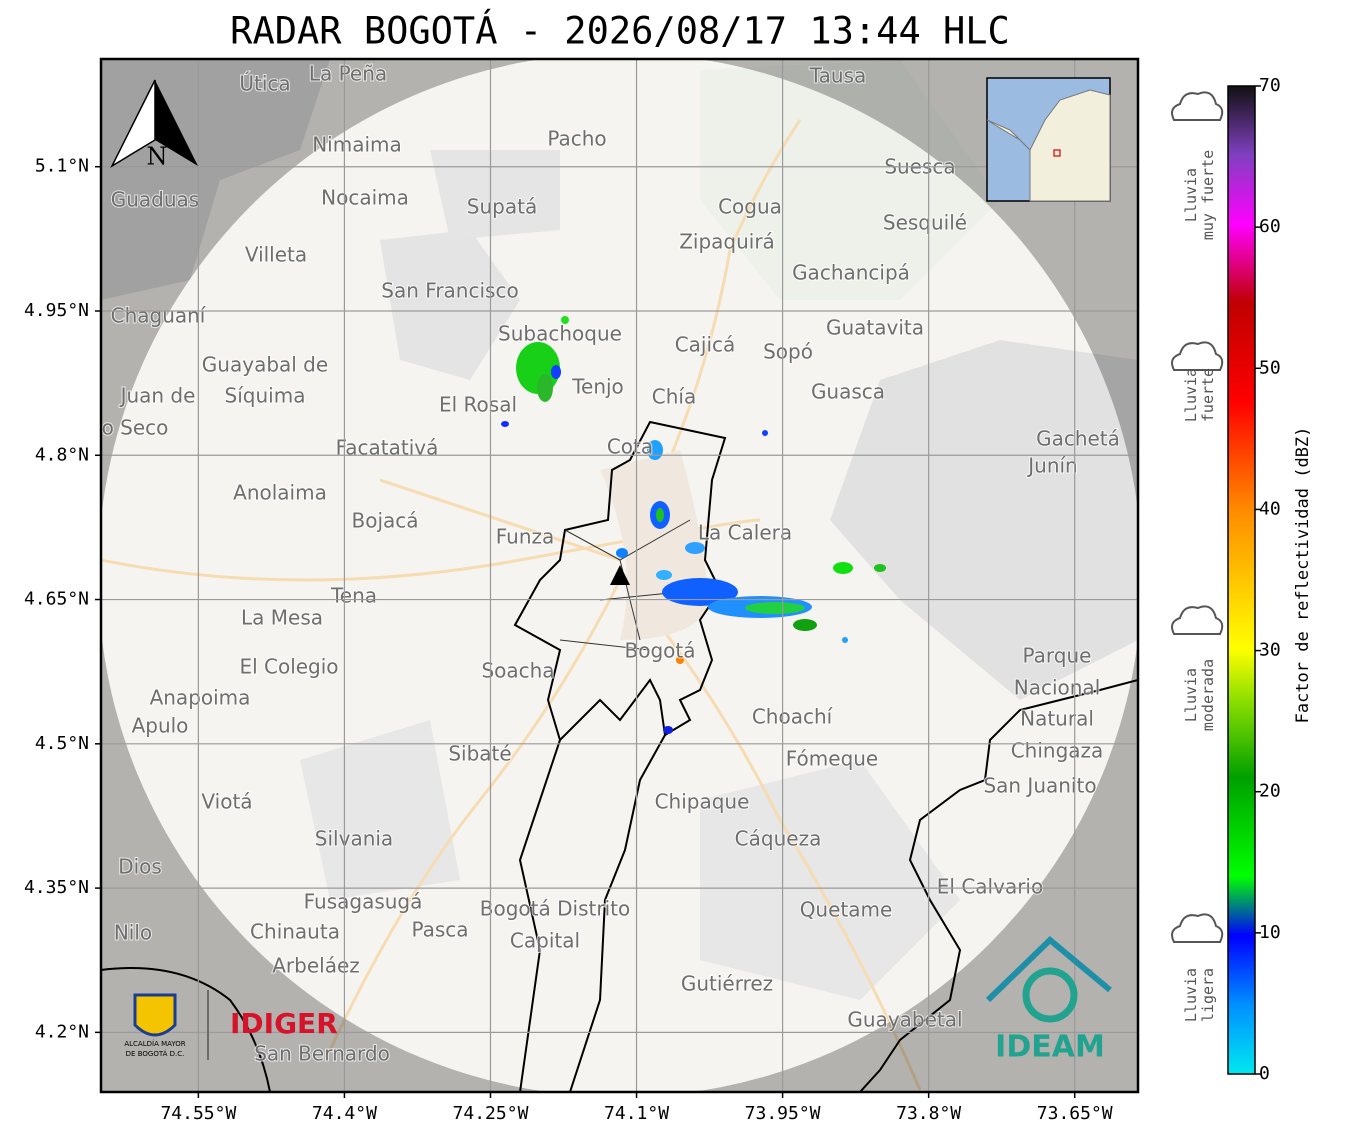 This screenshot has width=1349, height=1139. Describe the element at coordinates (597, 387) in the screenshot. I see `place-label: Tenjo` at that location.